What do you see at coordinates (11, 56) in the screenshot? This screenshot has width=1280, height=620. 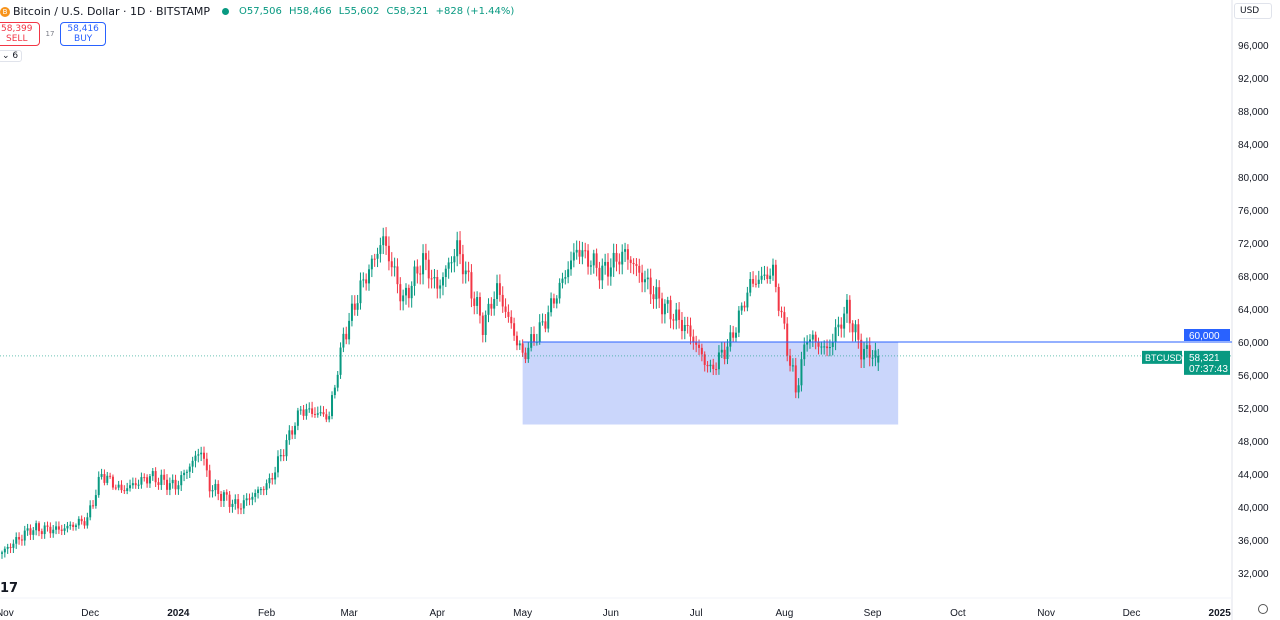 I see `indicators-toggle: ⌄ 6` at bounding box center [11, 56].